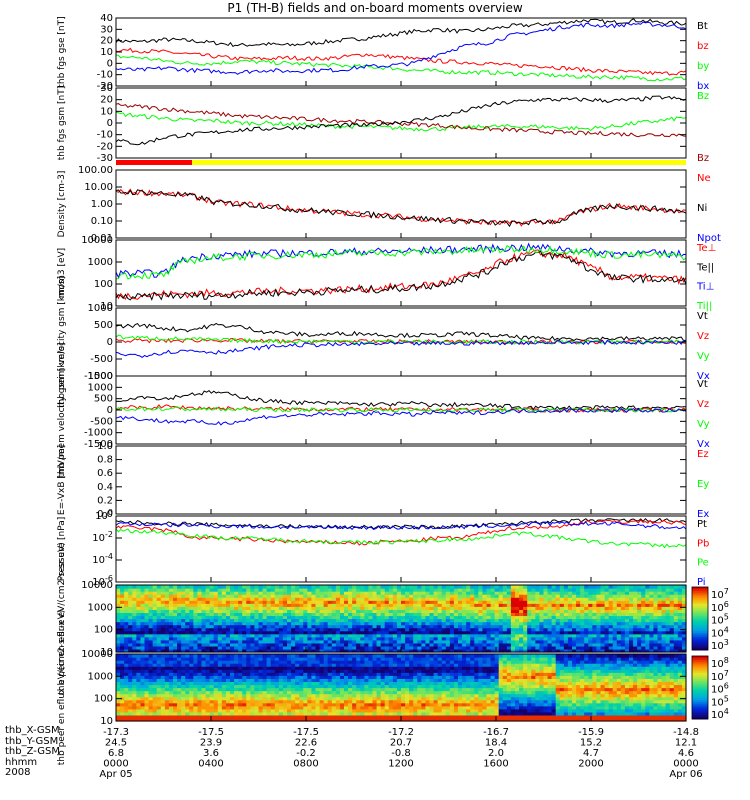  I want to click on series-line-Pi, so click(401, 526).